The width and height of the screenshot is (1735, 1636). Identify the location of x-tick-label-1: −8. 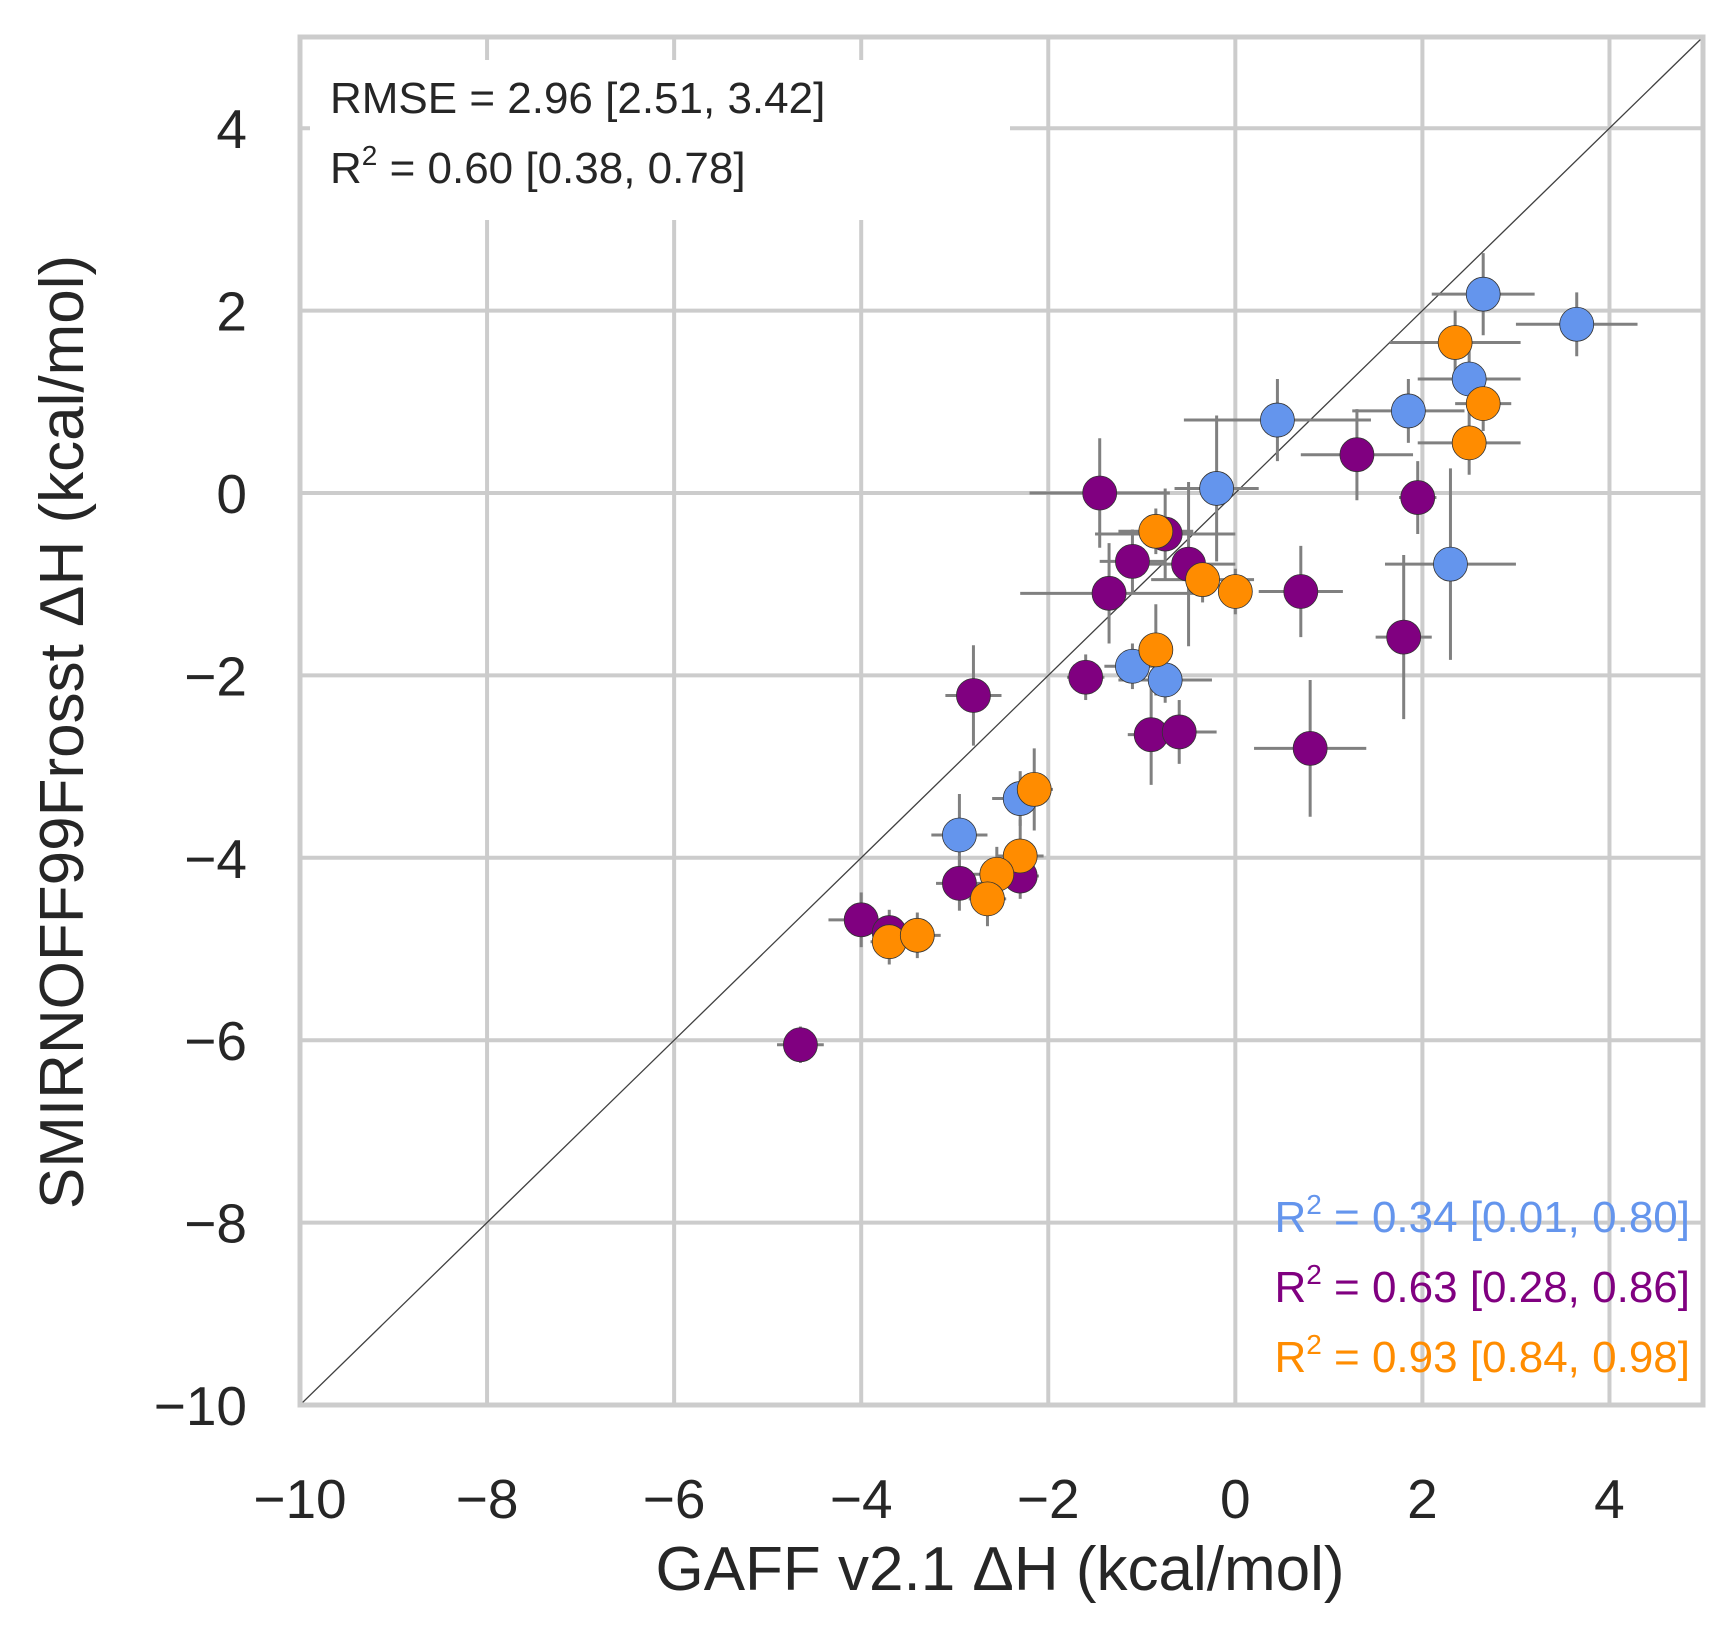
(487, 1499).